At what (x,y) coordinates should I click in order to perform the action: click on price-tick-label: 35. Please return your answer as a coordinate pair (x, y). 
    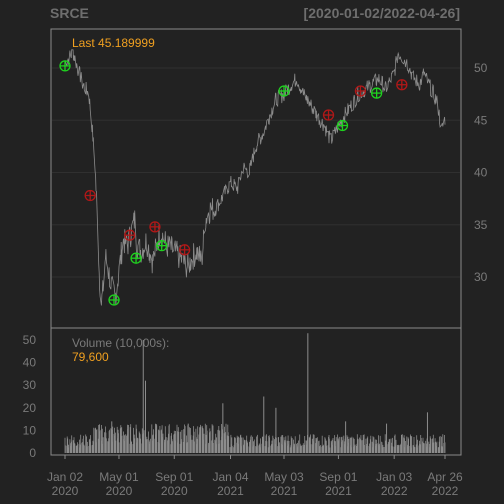
    Looking at the image, I should click on (481, 225).